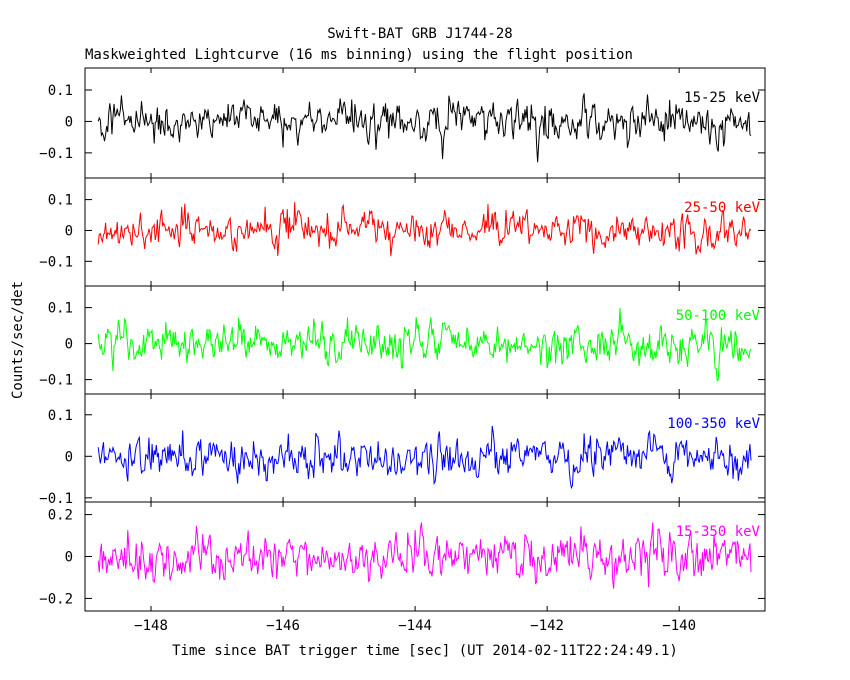  I want to click on panel-3: −0.1 0 0.1 100-350 keV, so click(402, 450).